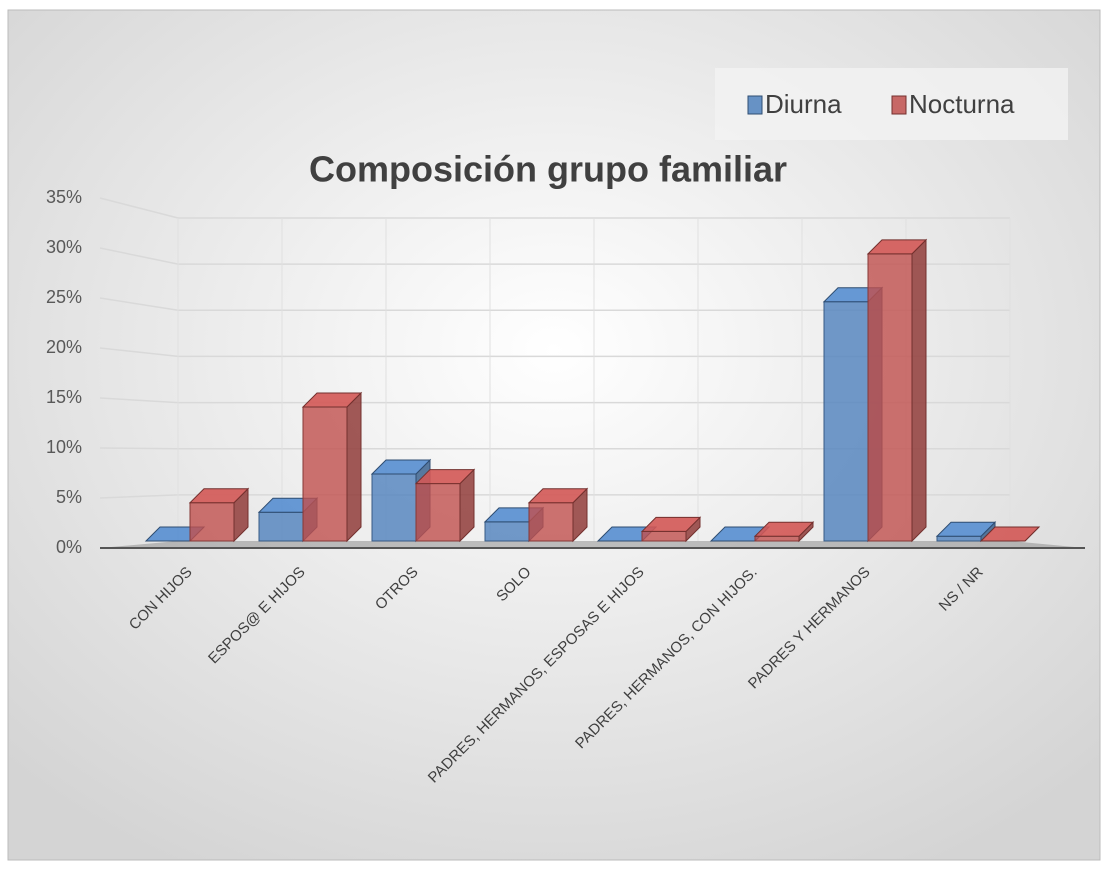 The height and width of the screenshot is (876, 1109). Describe the element at coordinates (64, 347) in the screenshot. I see `y-tick-label: 20%` at that location.